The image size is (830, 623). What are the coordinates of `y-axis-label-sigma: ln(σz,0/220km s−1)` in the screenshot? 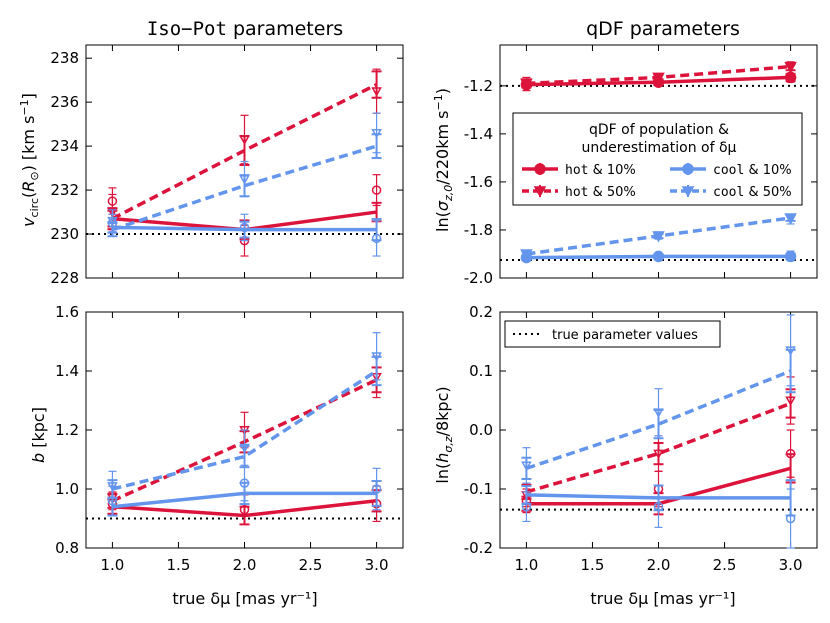 It's located at (443, 160).